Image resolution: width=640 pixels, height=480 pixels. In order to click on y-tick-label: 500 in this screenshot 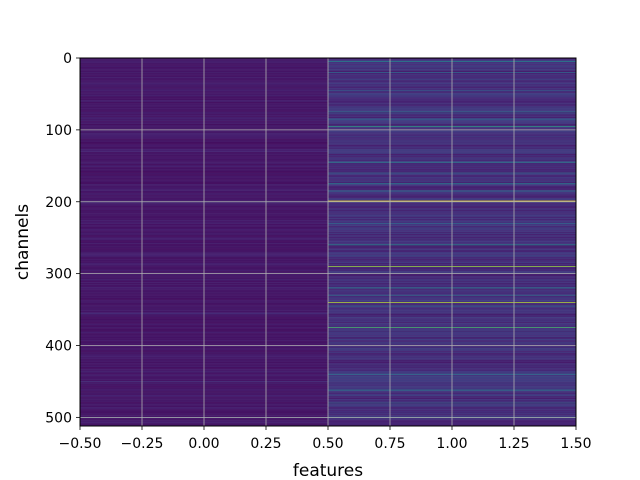, I will do `click(58, 418)`.